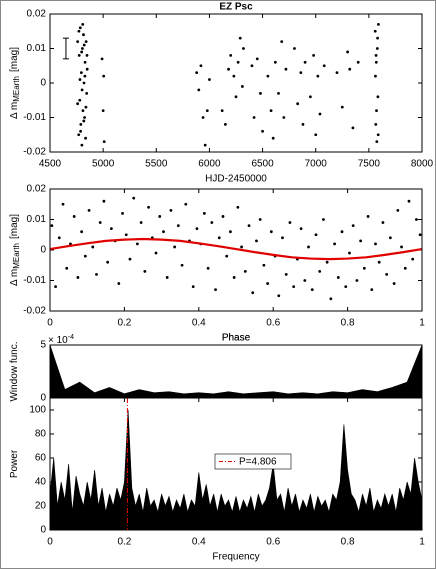 The image size is (436, 569). Describe the element at coordinates (41, 434) in the screenshot. I see `y-tick-label: 80` at that location.